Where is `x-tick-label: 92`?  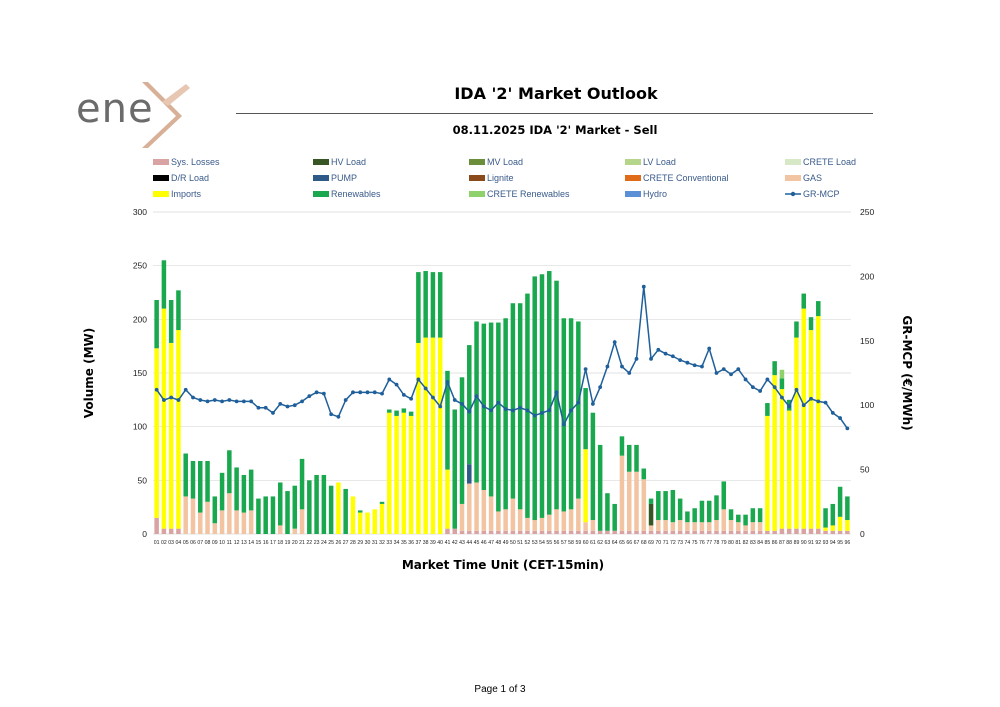 x-tick-label: 92 is located at coordinates (818, 543).